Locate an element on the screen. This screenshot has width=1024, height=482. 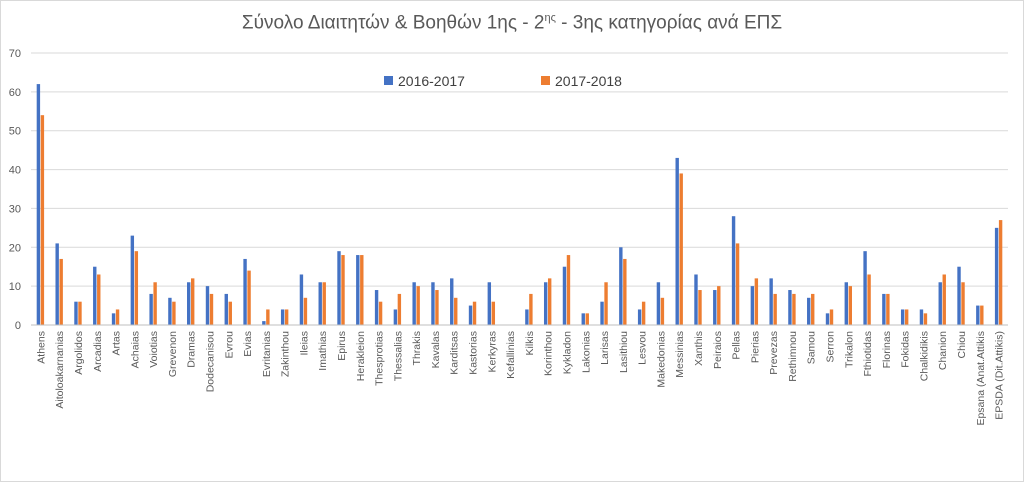
x-tick-label: Aitoloakarnanias is located at coordinates (60, 370).